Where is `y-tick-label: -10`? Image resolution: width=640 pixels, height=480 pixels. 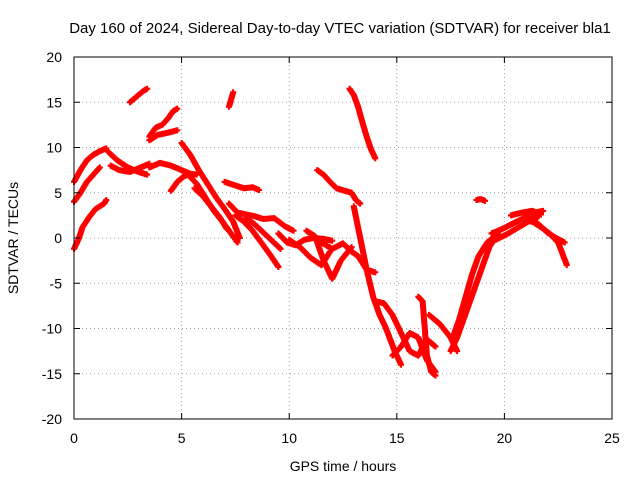
y-tick-label: -10 is located at coordinates (52, 329).